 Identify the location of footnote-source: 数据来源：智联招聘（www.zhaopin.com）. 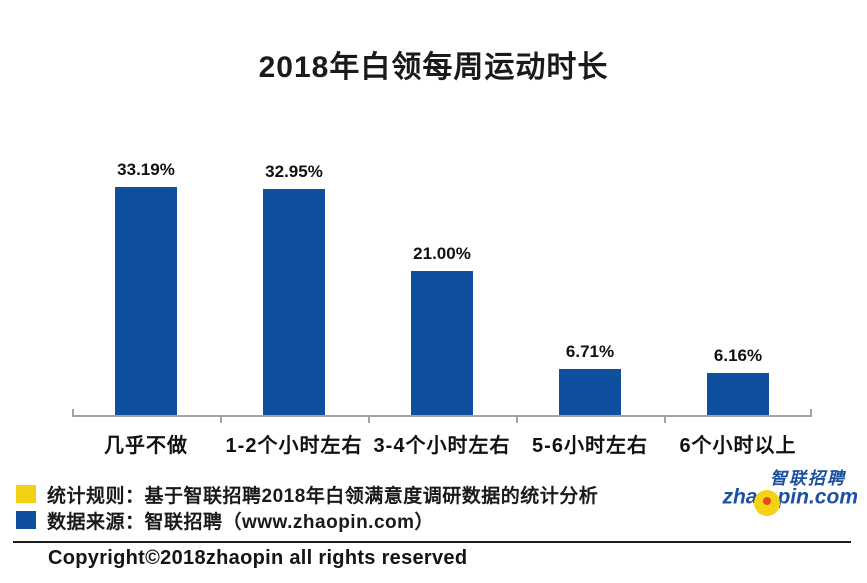
(307, 521).